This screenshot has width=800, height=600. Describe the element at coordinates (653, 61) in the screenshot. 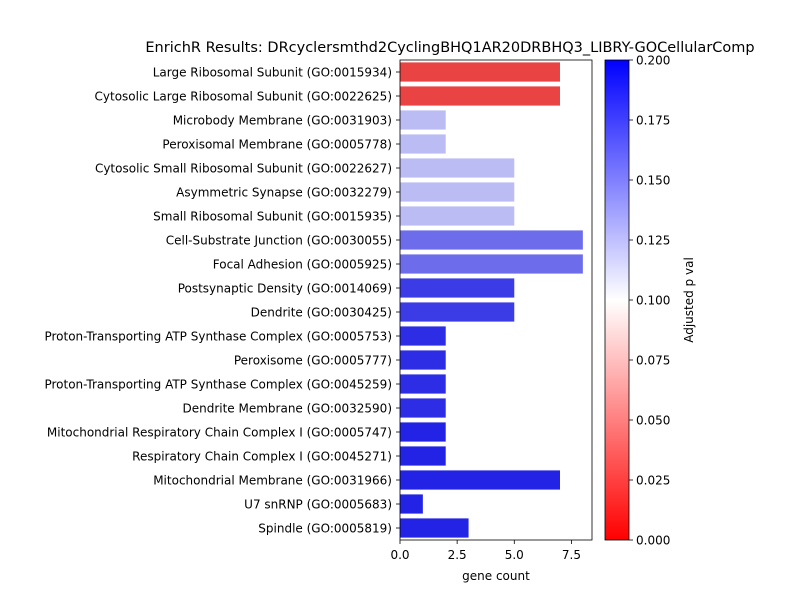

I see `colorbar-tick-label: 0.200` at that location.